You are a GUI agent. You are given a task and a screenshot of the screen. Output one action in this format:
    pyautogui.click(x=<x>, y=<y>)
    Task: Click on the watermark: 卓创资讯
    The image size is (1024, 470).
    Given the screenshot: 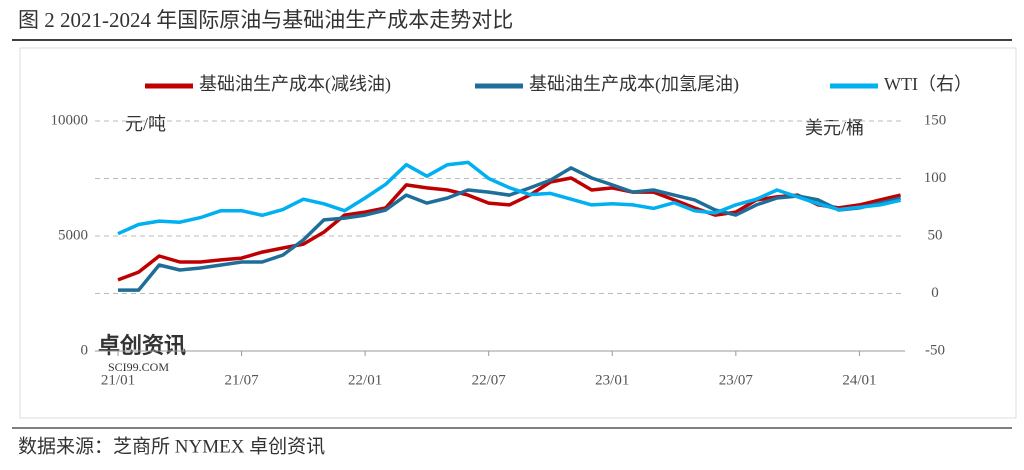 What is the action you would take?
    pyautogui.click(x=142, y=345)
    